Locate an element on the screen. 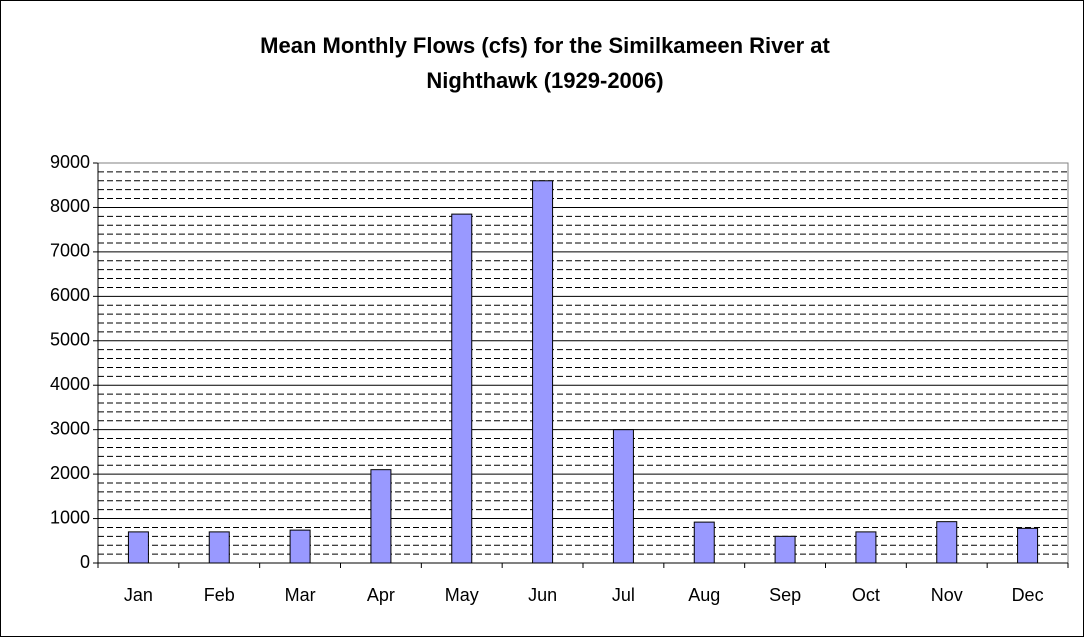 The width and height of the screenshot is (1084, 637). y-tick-label: 2000 is located at coordinates (70, 473).